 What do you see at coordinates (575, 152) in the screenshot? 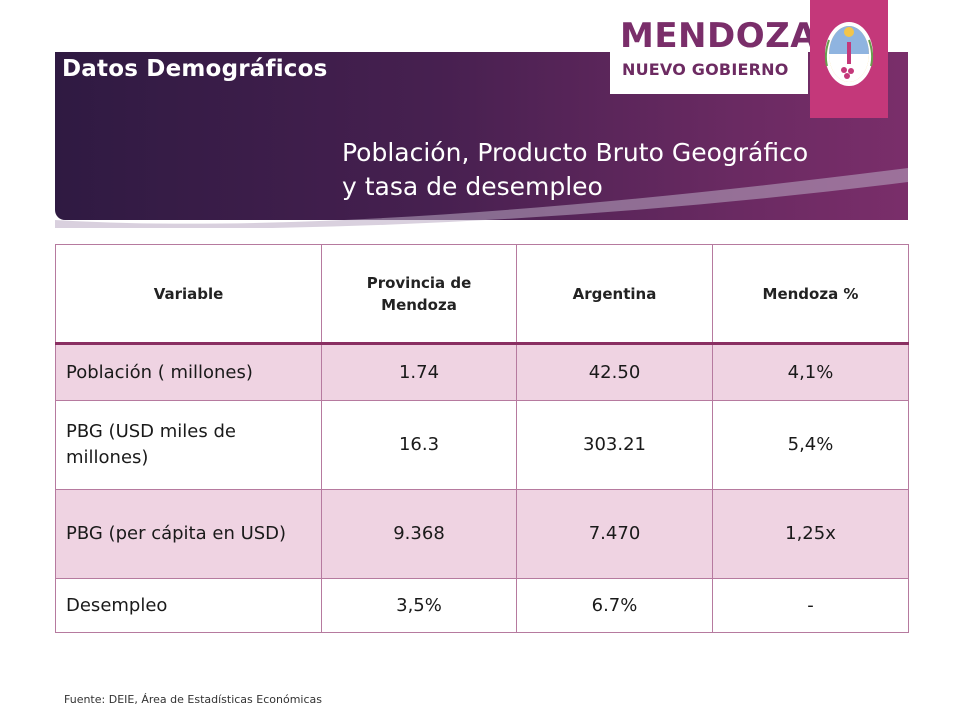
I see `subtitle-line-1: Población, Producto Bruto Geográfico` at bounding box center [575, 152].